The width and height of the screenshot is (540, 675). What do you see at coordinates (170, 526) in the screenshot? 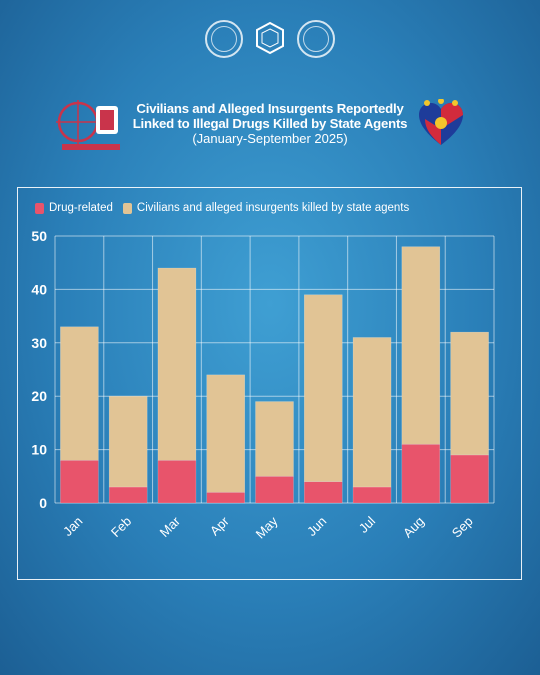
I see `x-tick-label: Mar` at bounding box center [170, 526].